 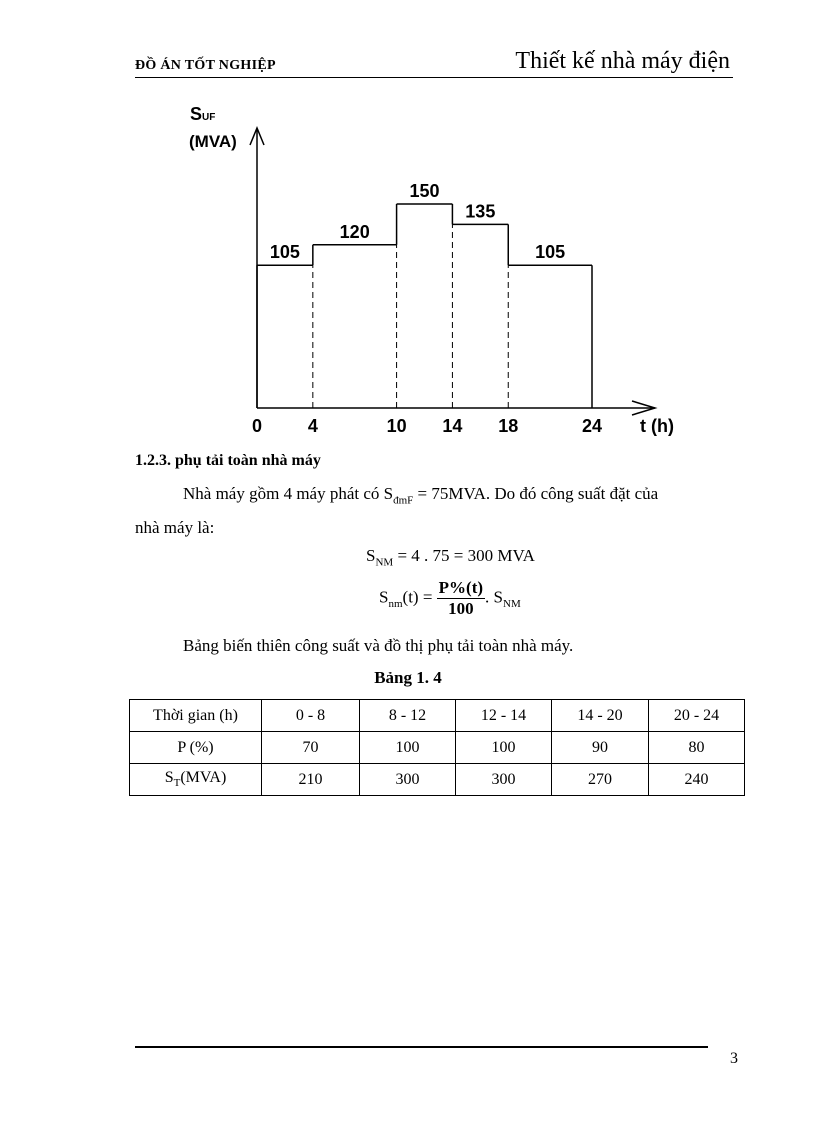 I want to click on table-cell: ST(MVA), so click(x=195, y=779).